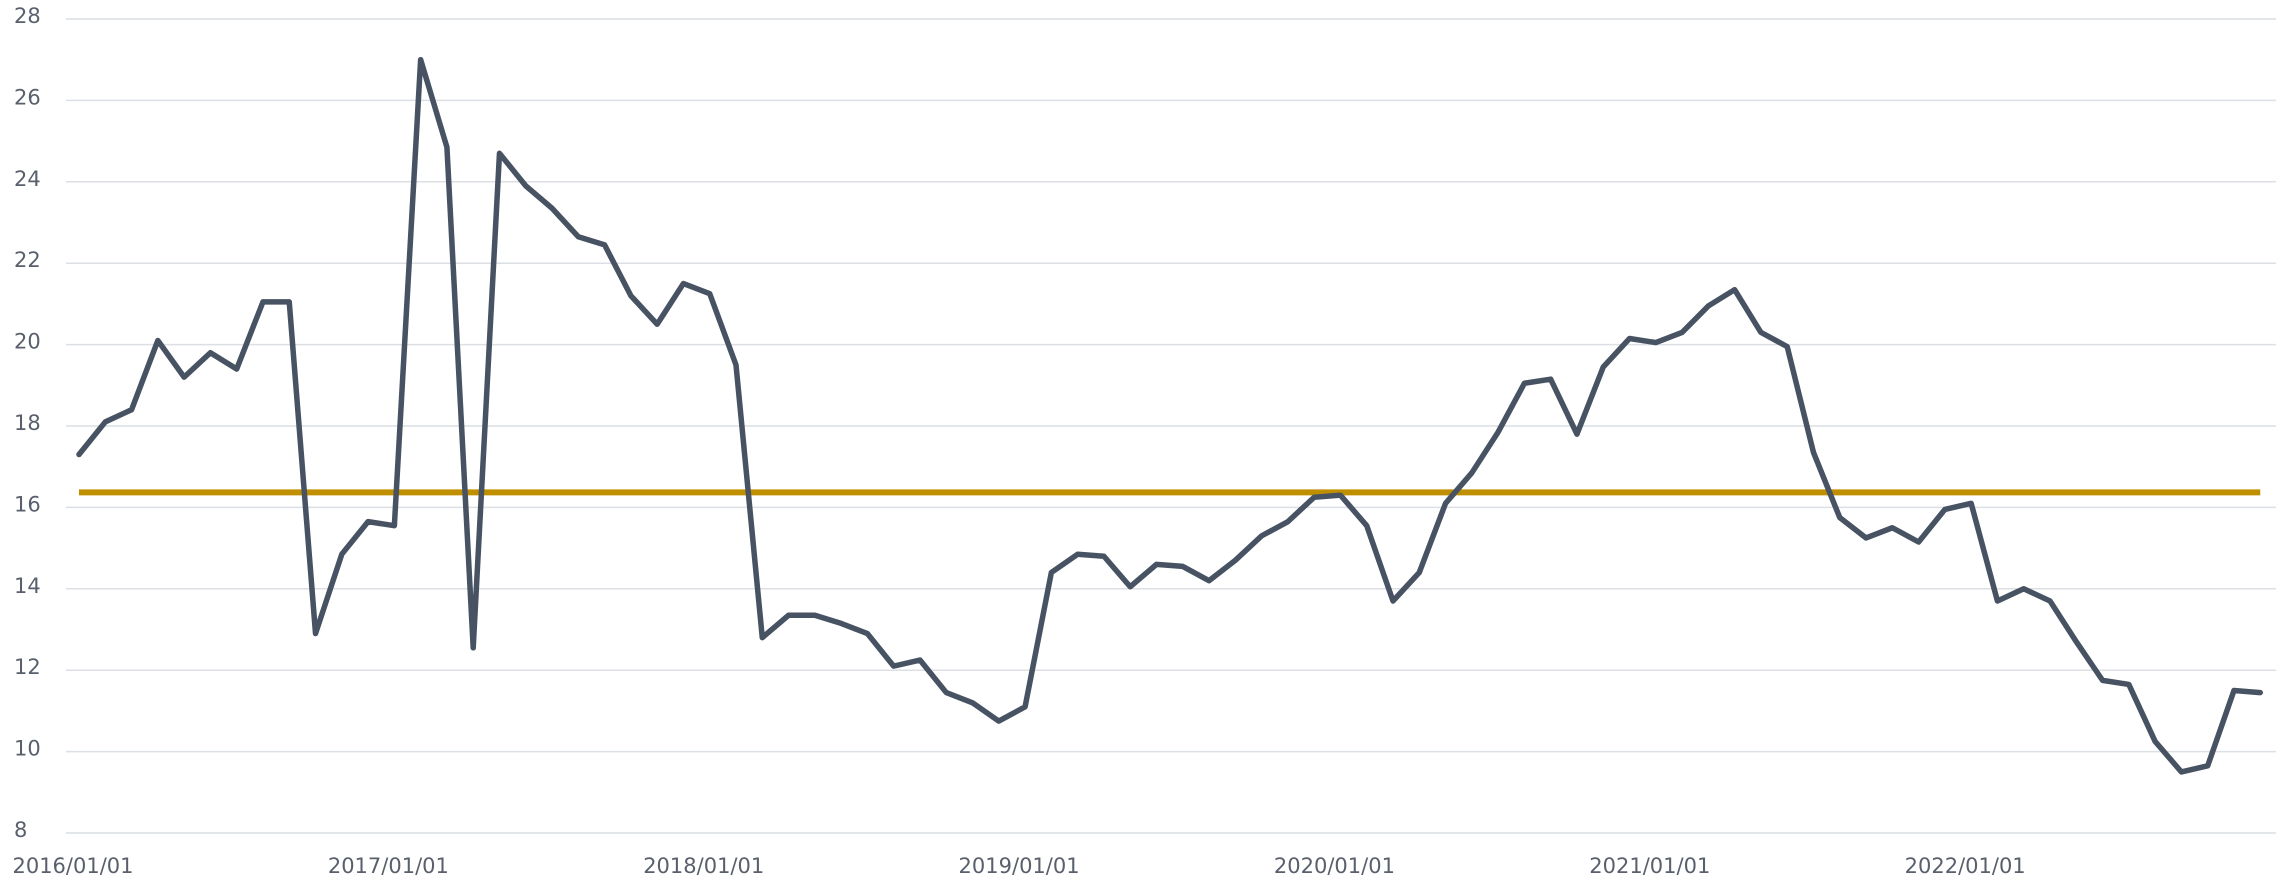  What do you see at coordinates (1649, 866) in the screenshot?
I see `x-tick-label: 2021/01/01` at bounding box center [1649, 866].